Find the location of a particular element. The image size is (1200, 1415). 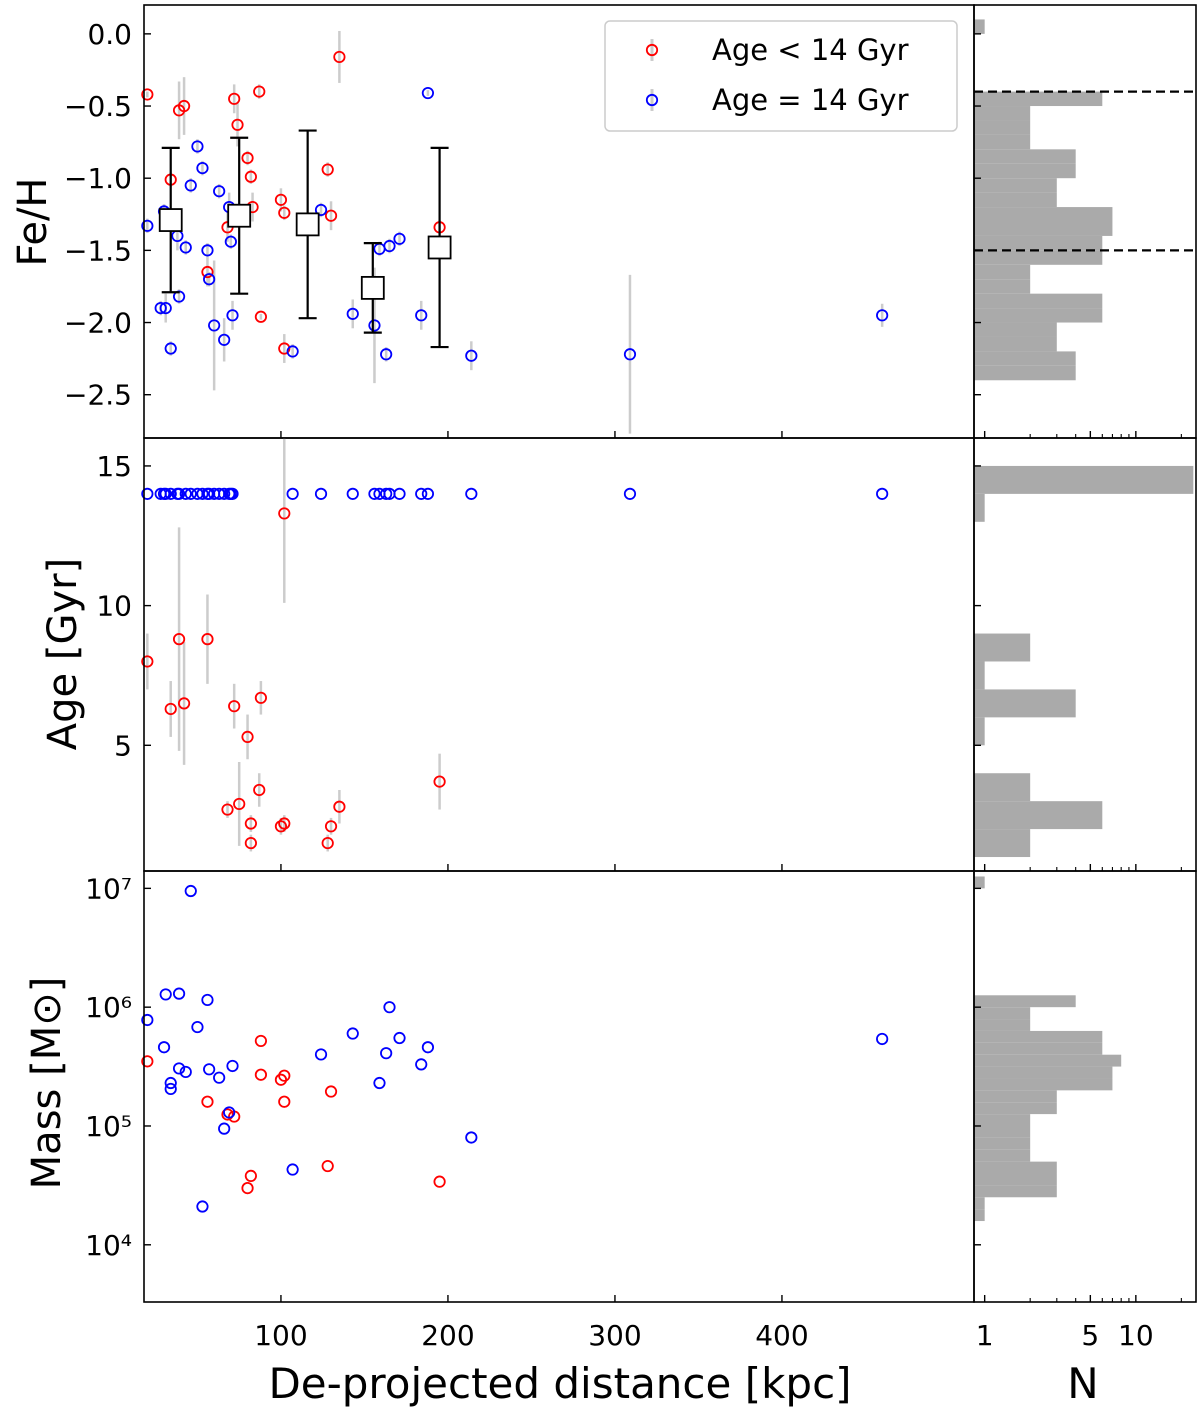

feh-ytick-label: −1.0 is located at coordinates (98, 178).